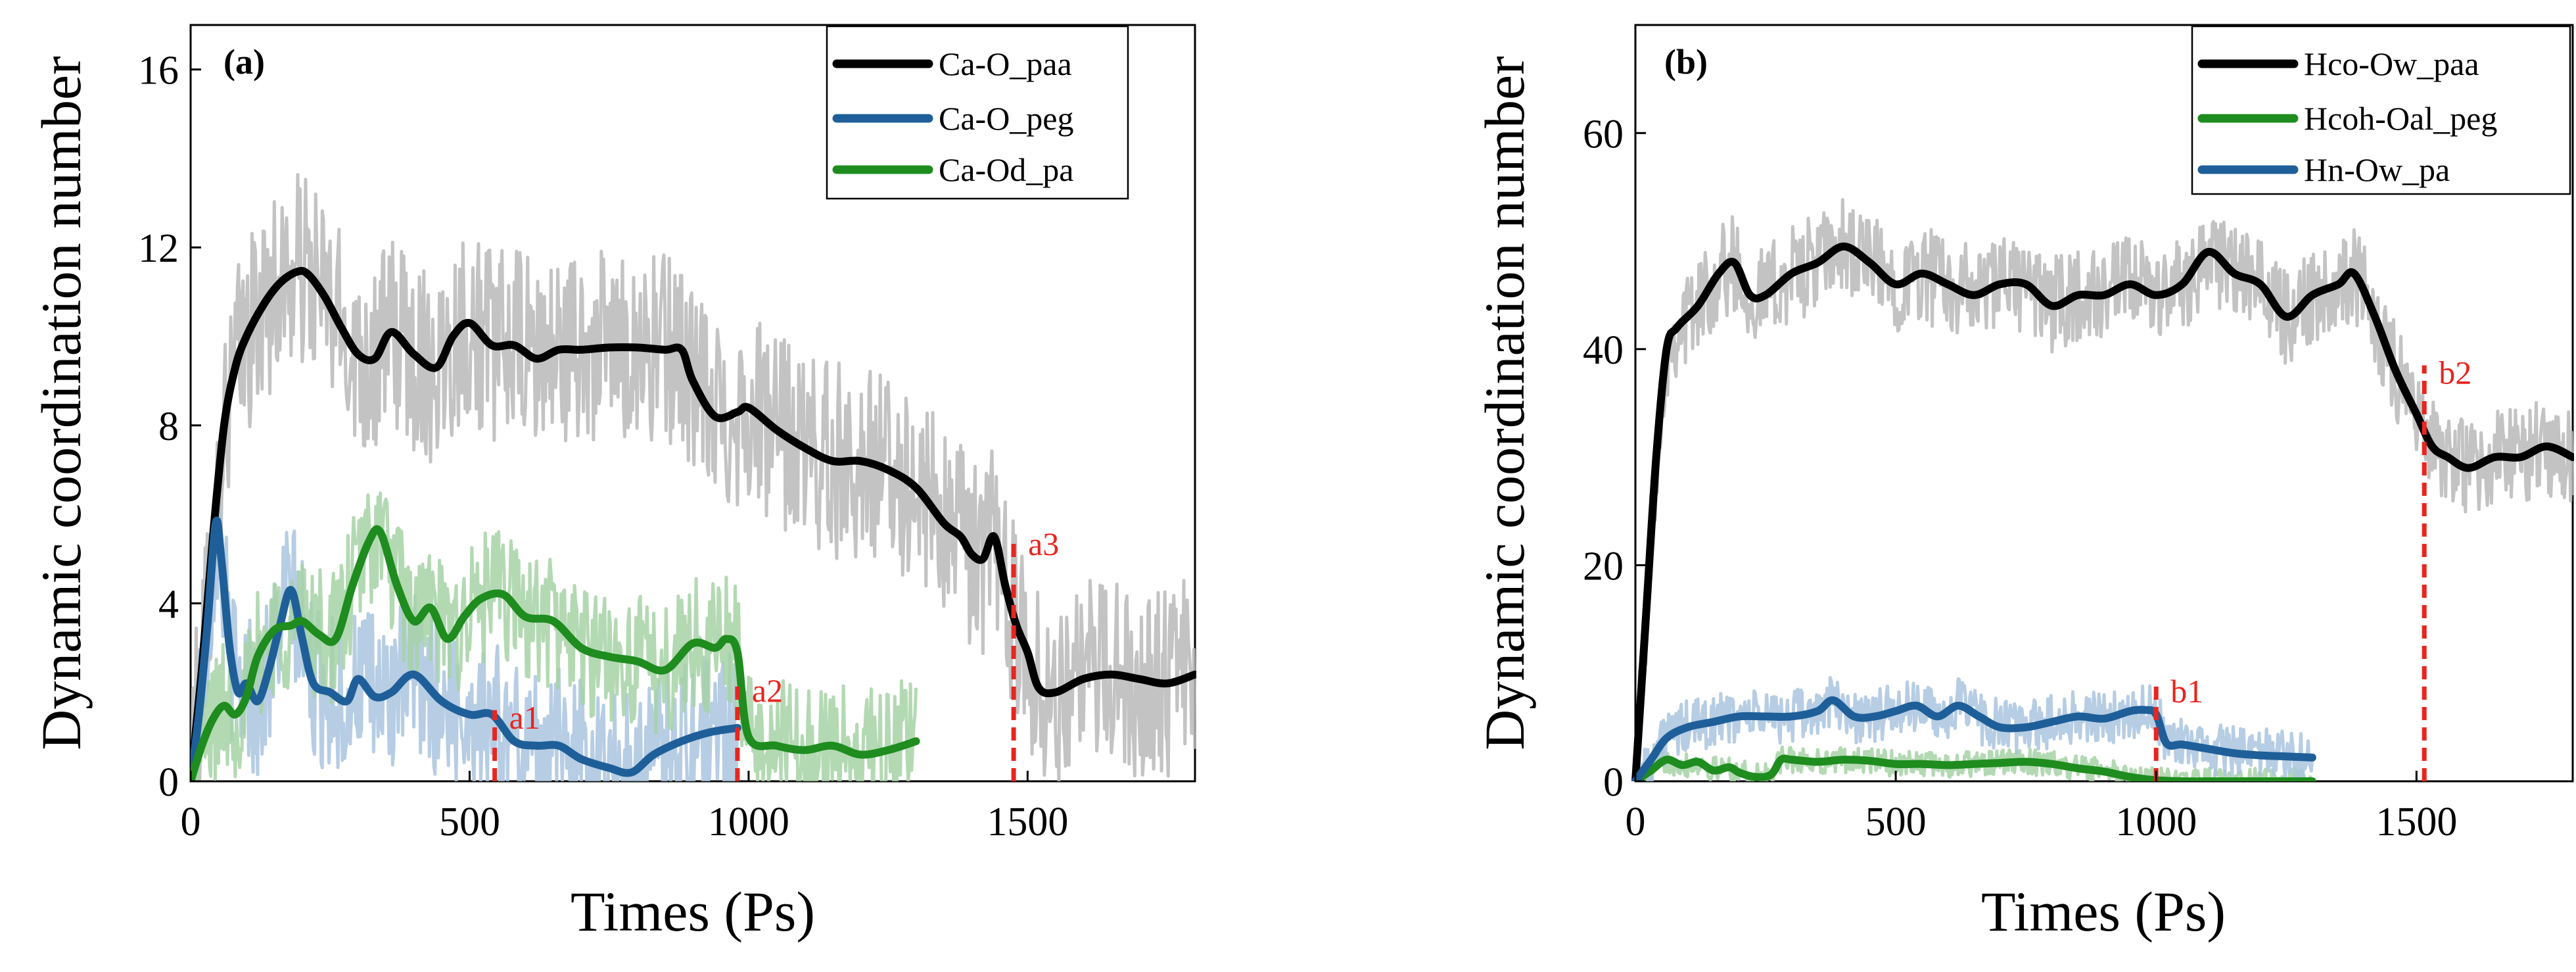  I want to click on panel-b-x-tick-label: 500, so click(1896, 822).